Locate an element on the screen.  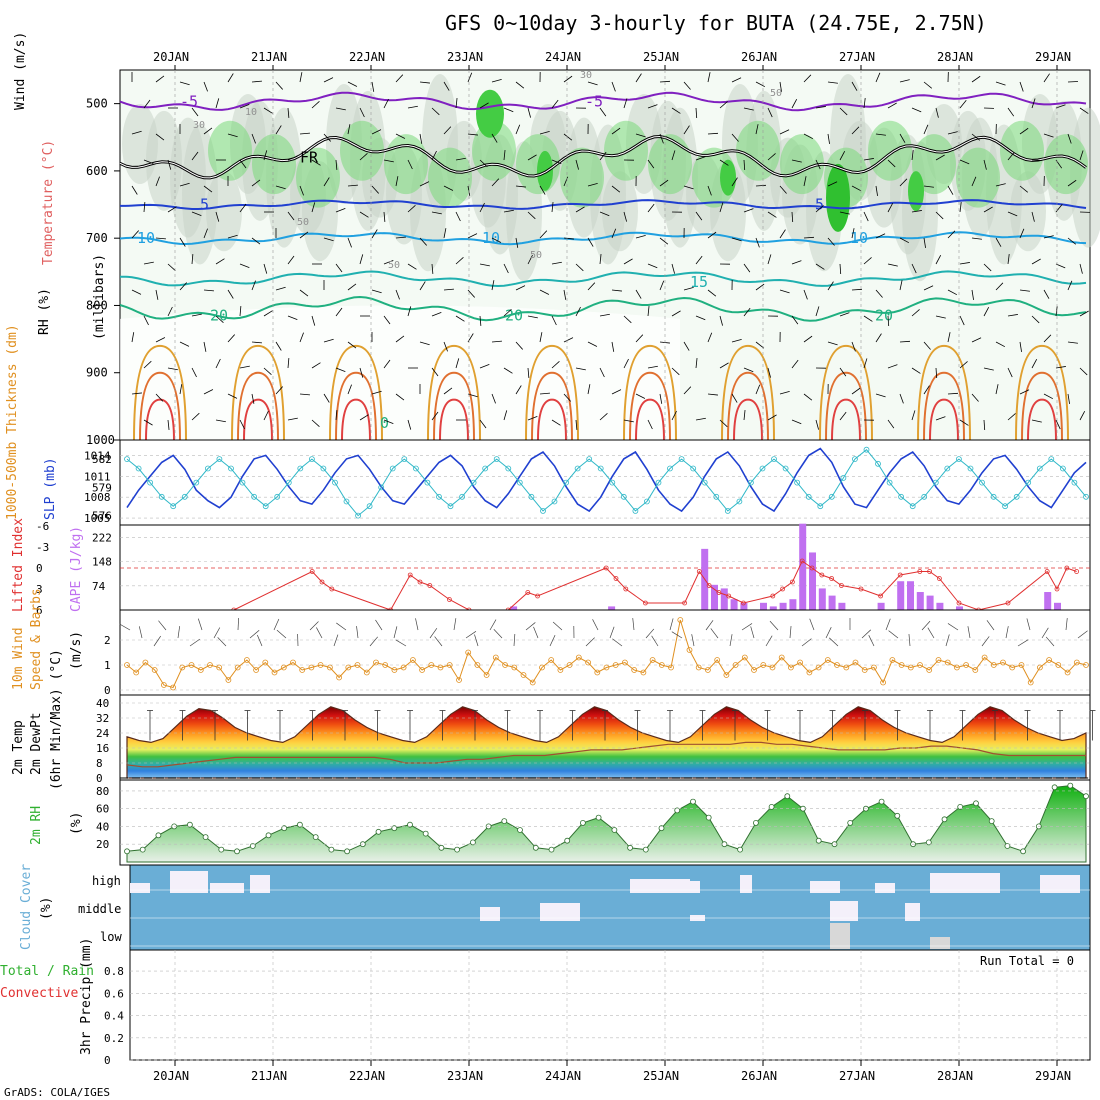
precip-tick-label: 0.8 is located at coordinates (114, 971).